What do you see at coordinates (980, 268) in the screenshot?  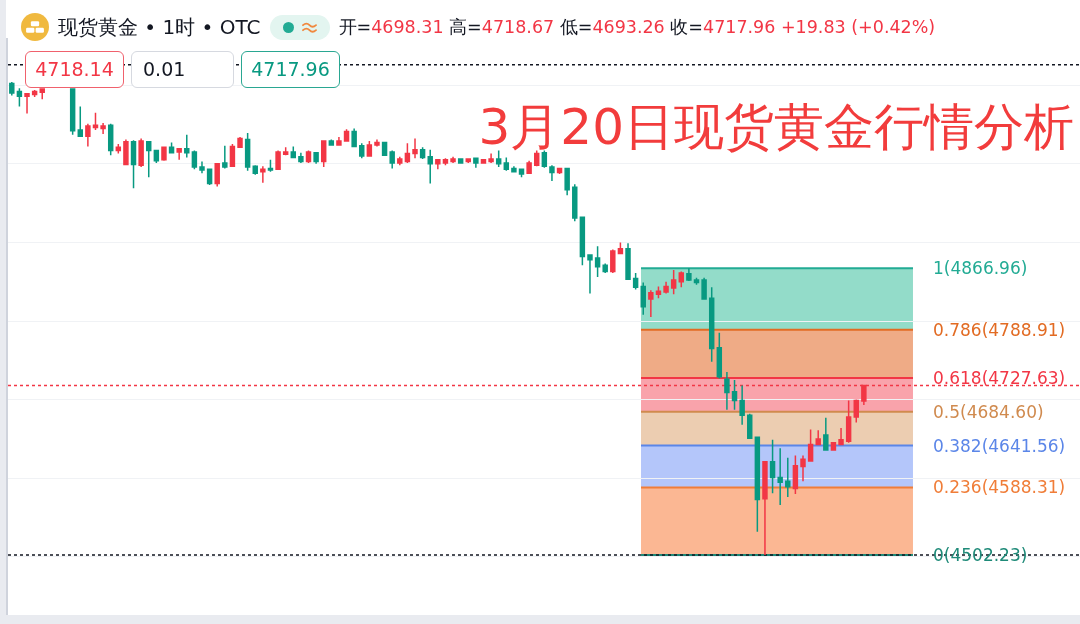 I see `ref-line-label: 1(4866.96)` at bounding box center [980, 268].